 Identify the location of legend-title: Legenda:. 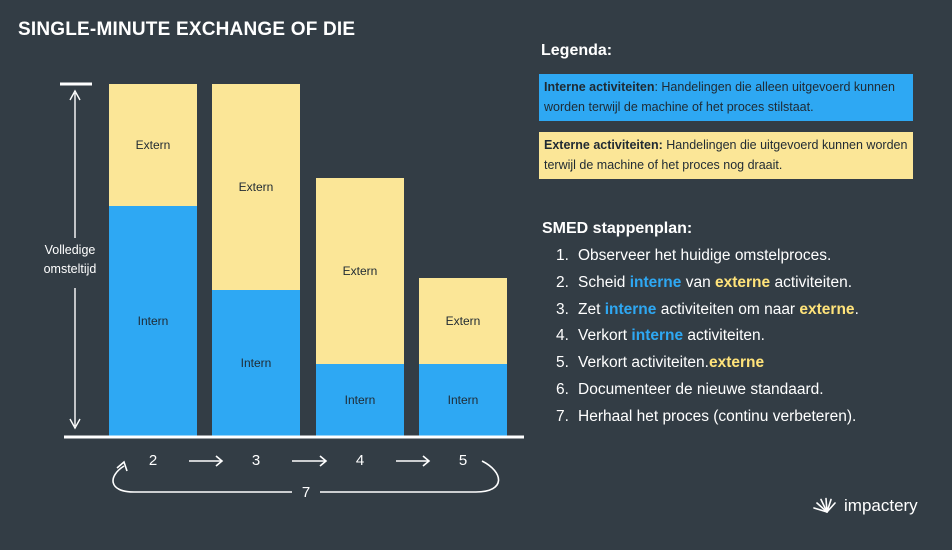
(577, 50).